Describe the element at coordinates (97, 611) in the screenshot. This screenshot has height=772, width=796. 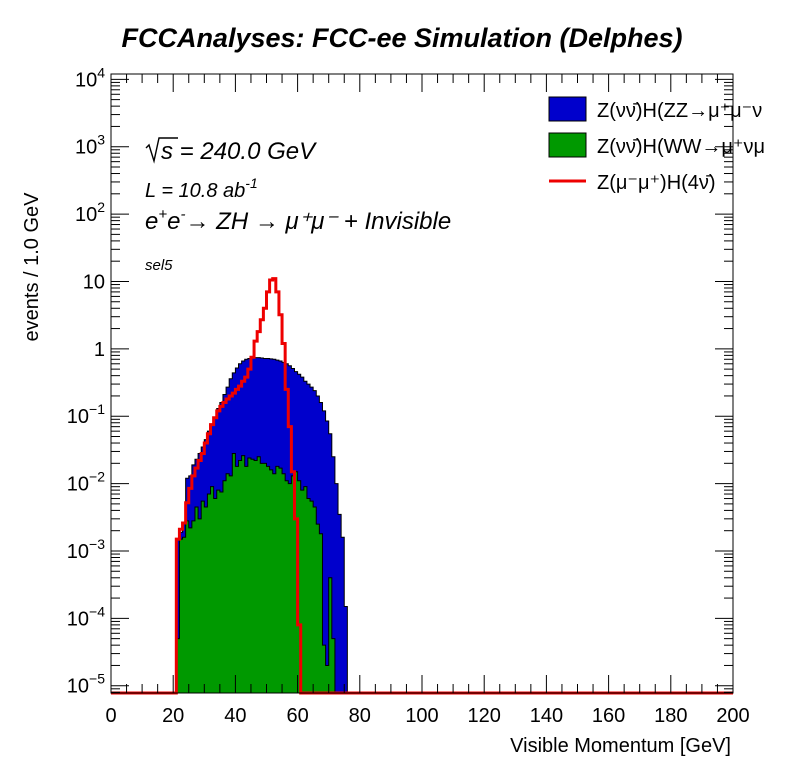
I see `y-tick-exponent: −4` at that location.